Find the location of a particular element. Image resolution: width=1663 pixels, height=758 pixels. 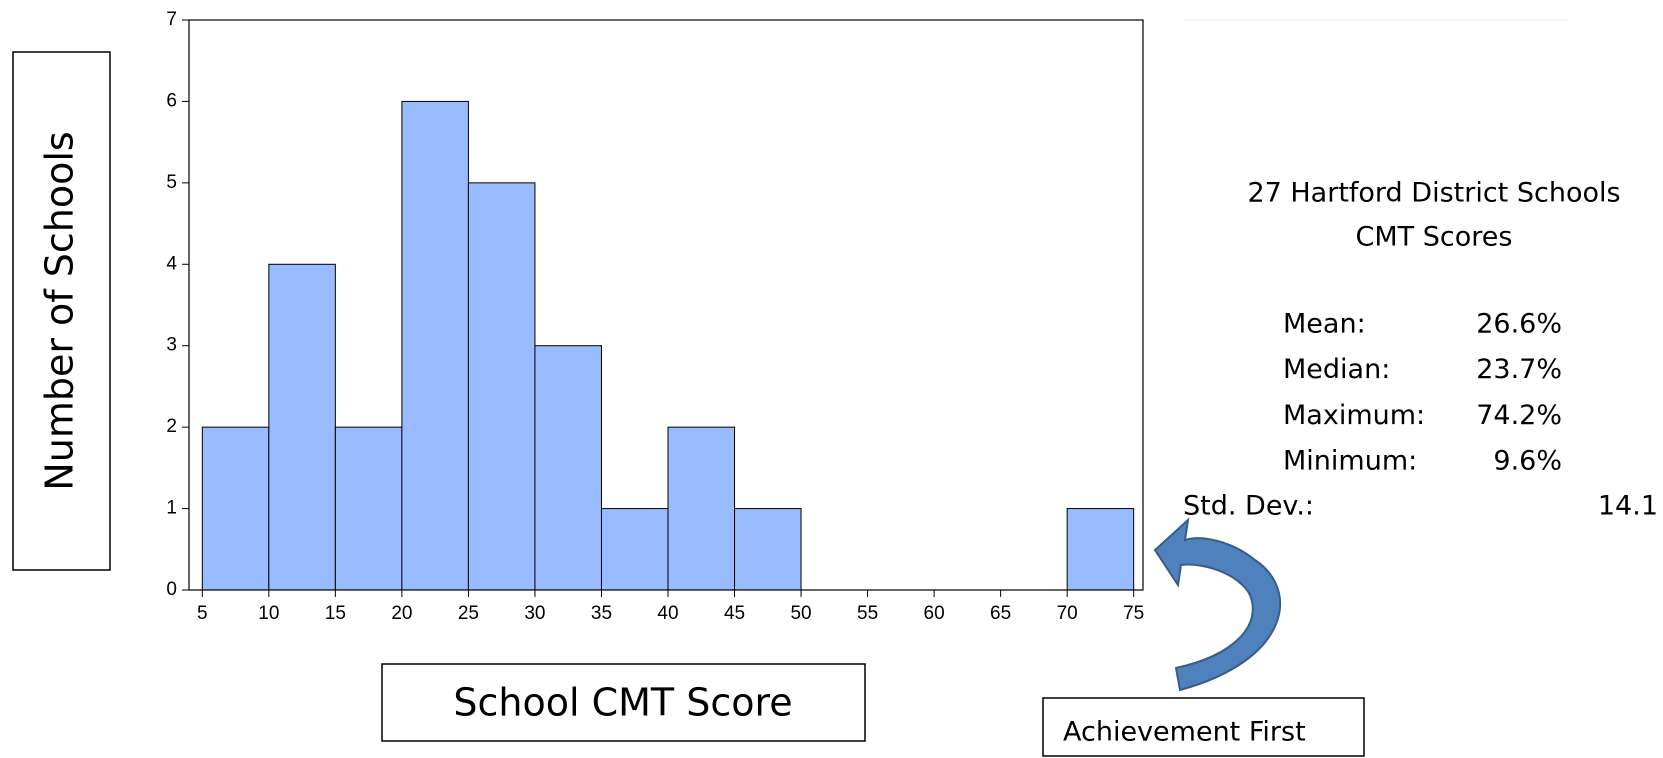

x-axis-label: School CMT Score is located at coordinates (622, 703).